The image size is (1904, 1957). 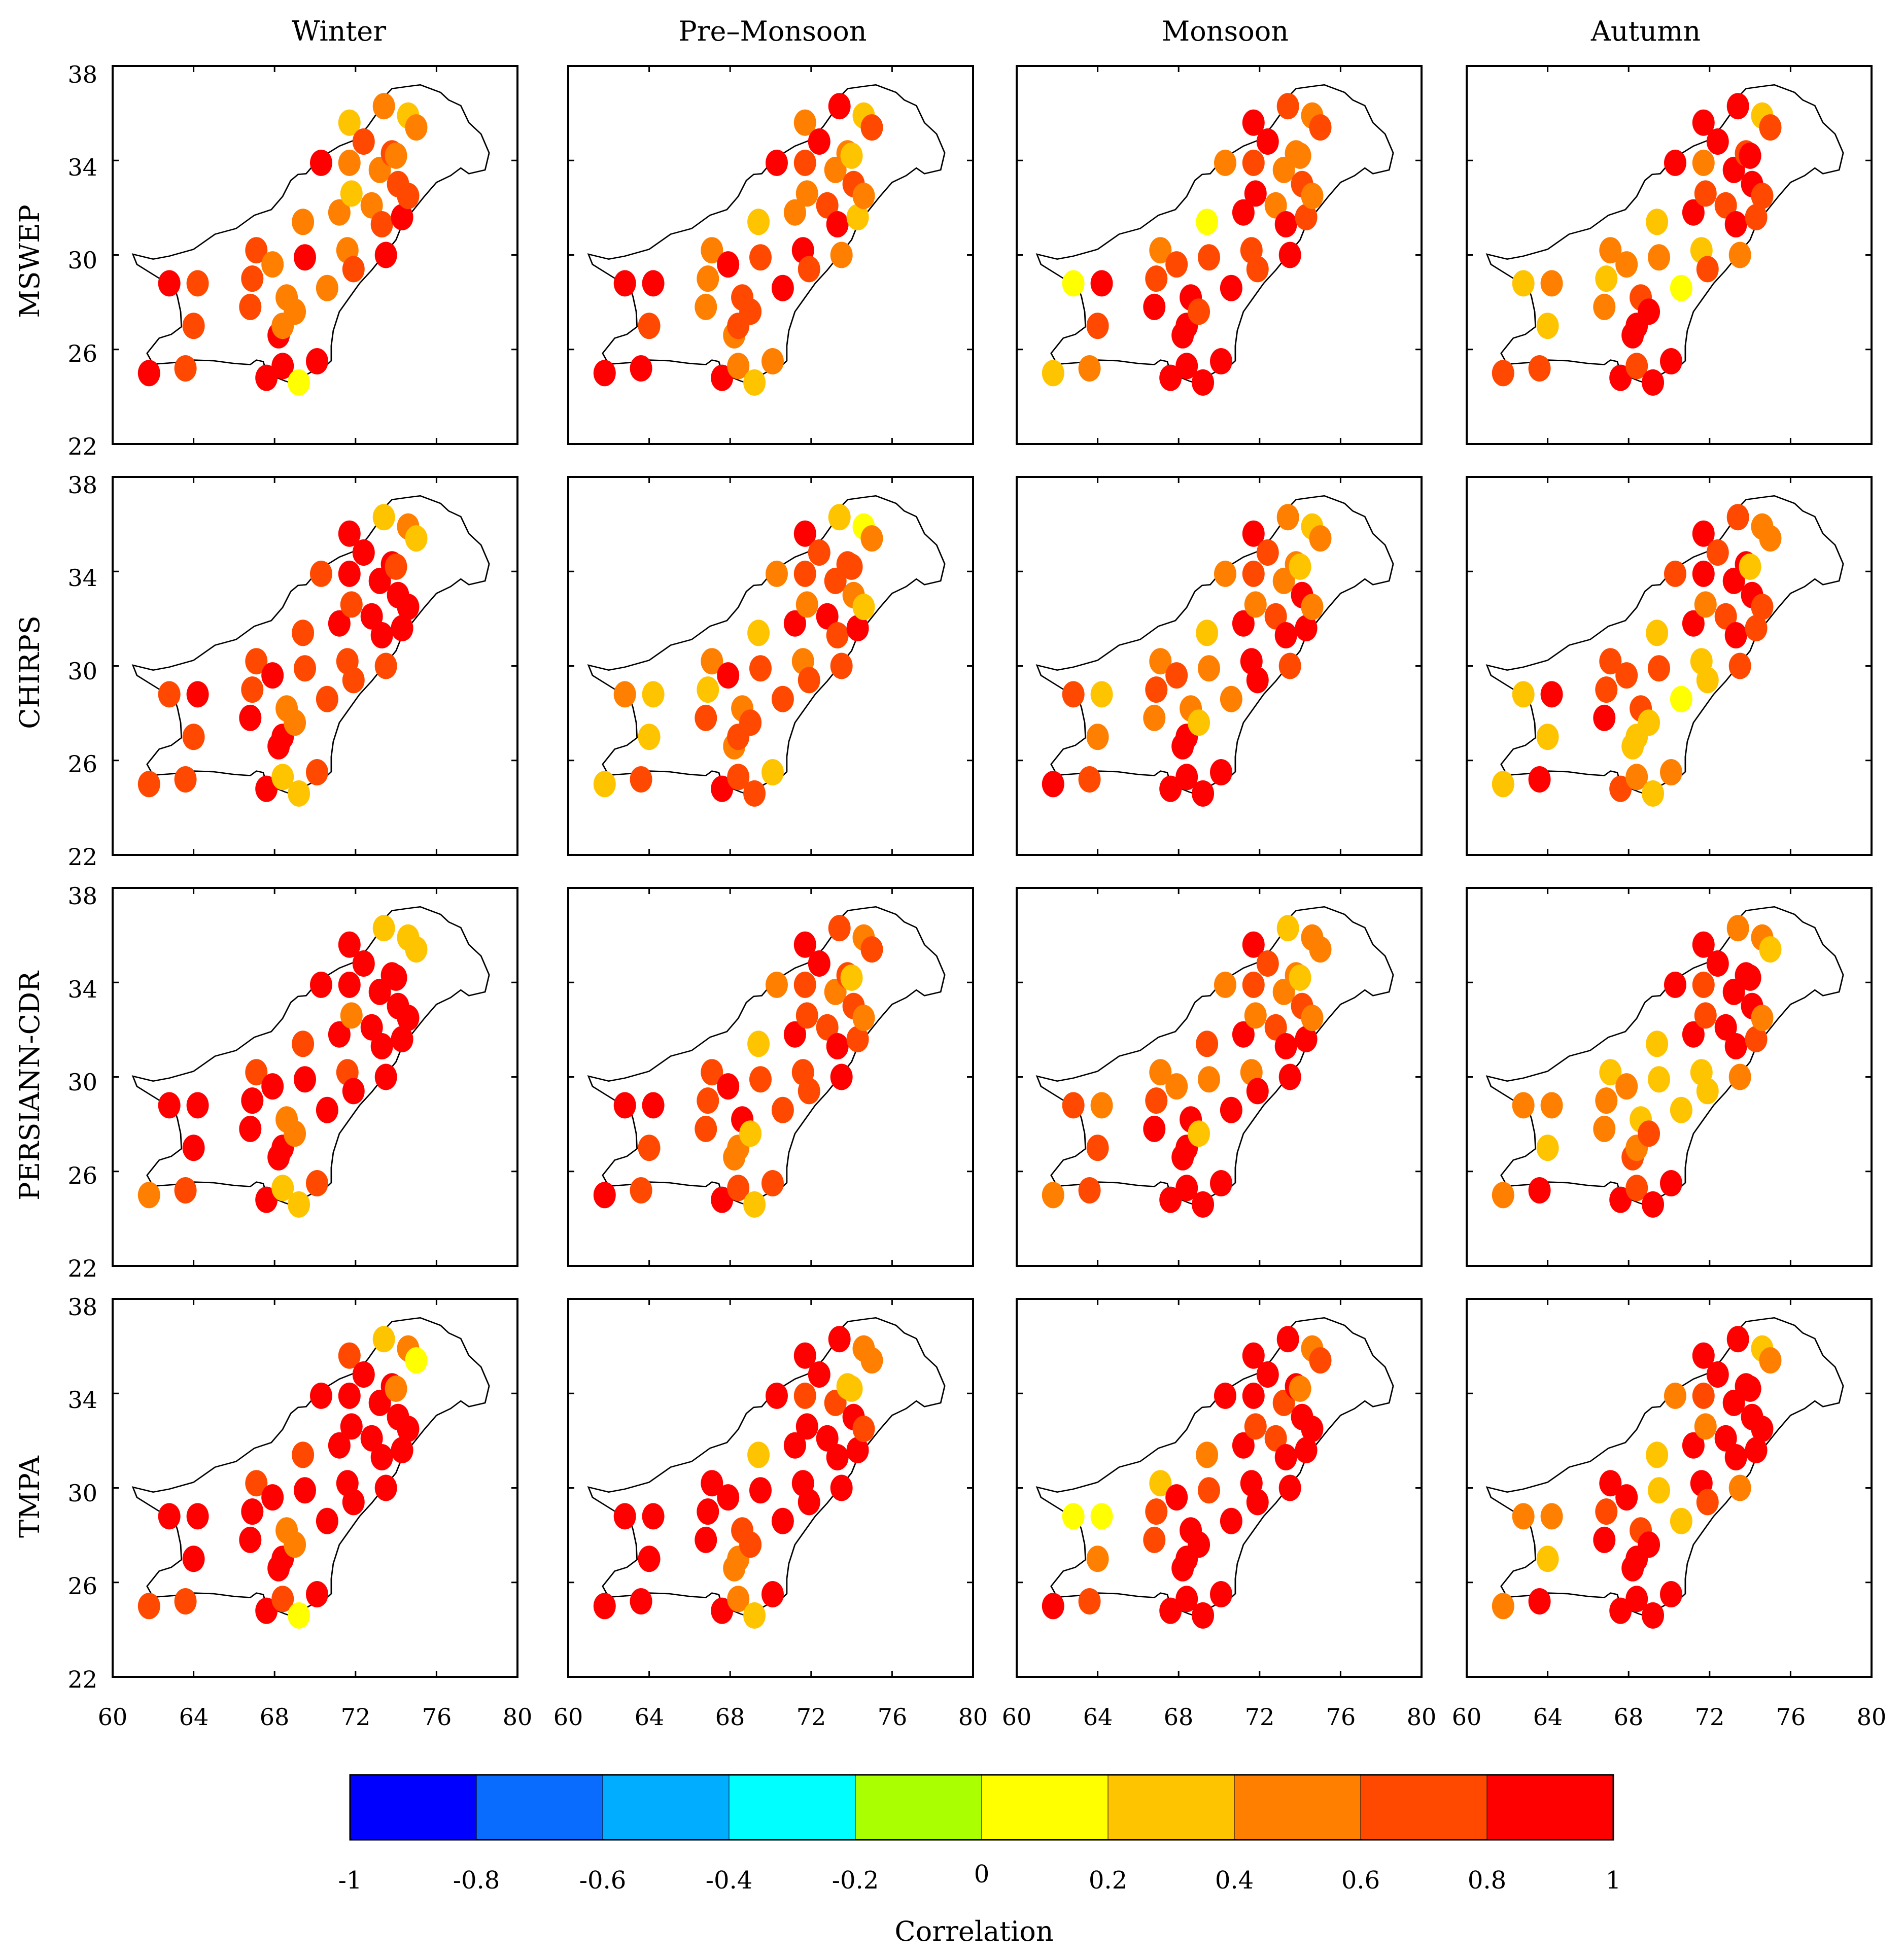 What do you see at coordinates (315, 1488) in the screenshot?
I see `map-panel-tmpa-winter` at bounding box center [315, 1488].